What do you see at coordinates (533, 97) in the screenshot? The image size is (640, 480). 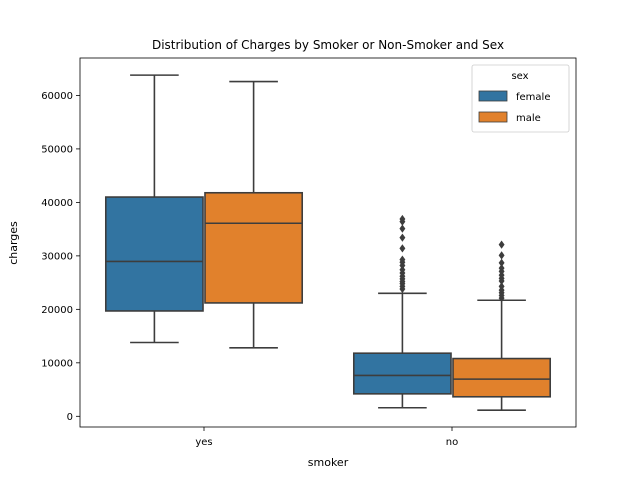 I see `legend-label-female: female` at bounding box center [533, 97].